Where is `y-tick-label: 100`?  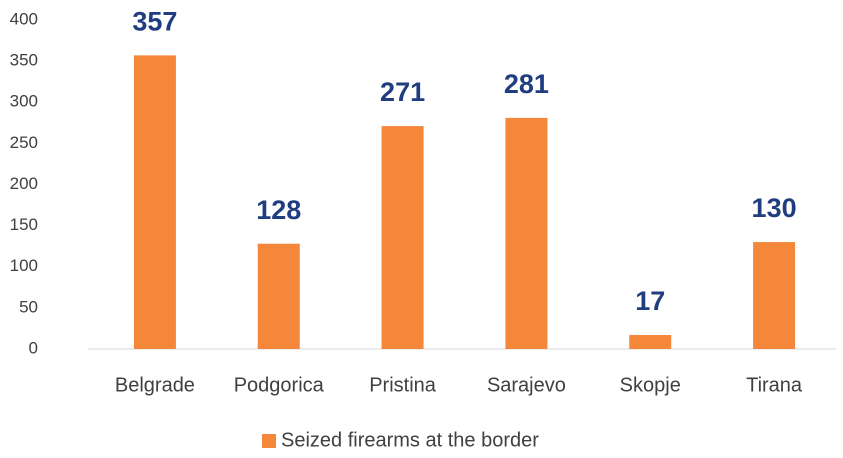 y-tick-label: 100 is located at coordinates (24, 265).